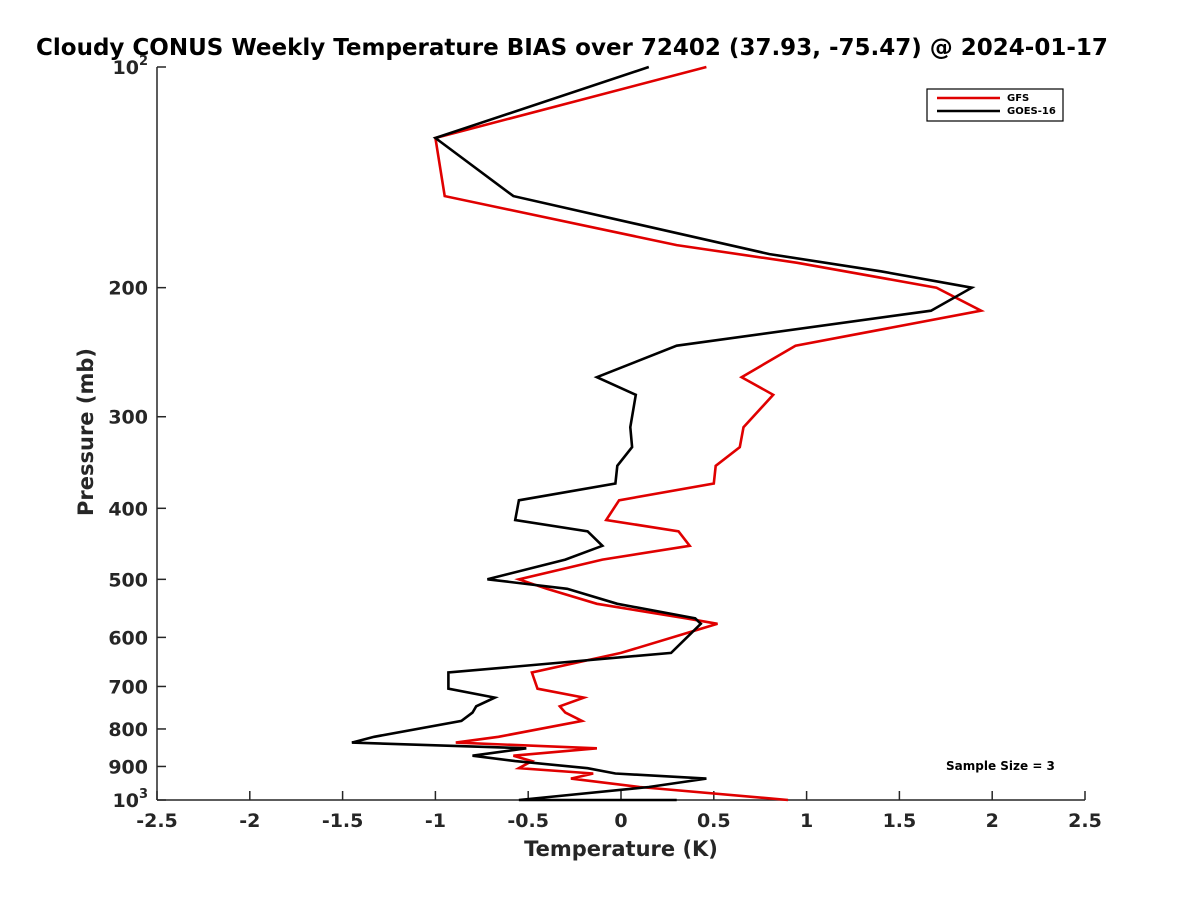  I want to click on y-tick-label: 200, so click(128, 289).